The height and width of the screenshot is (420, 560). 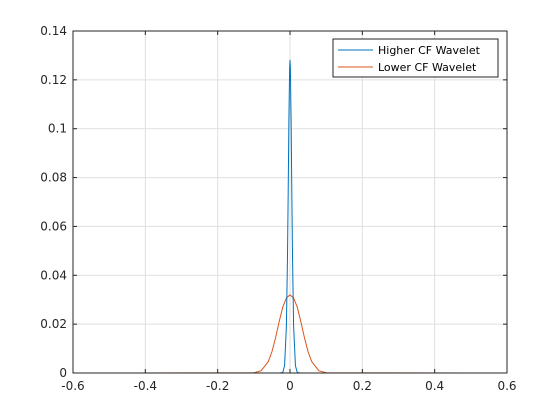 I want to click on y-tick-label: 0.12, so click(x=53, y=80).